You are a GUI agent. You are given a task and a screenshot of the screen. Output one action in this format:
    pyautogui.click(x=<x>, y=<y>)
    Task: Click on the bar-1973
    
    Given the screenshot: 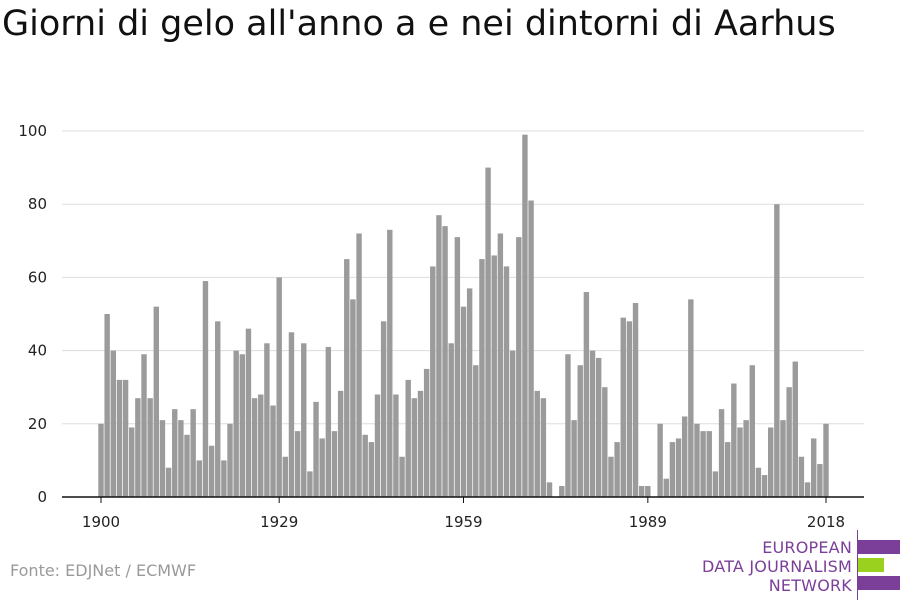 What is the action you would take?
    pyautogui.click(x=549, y=489)
    